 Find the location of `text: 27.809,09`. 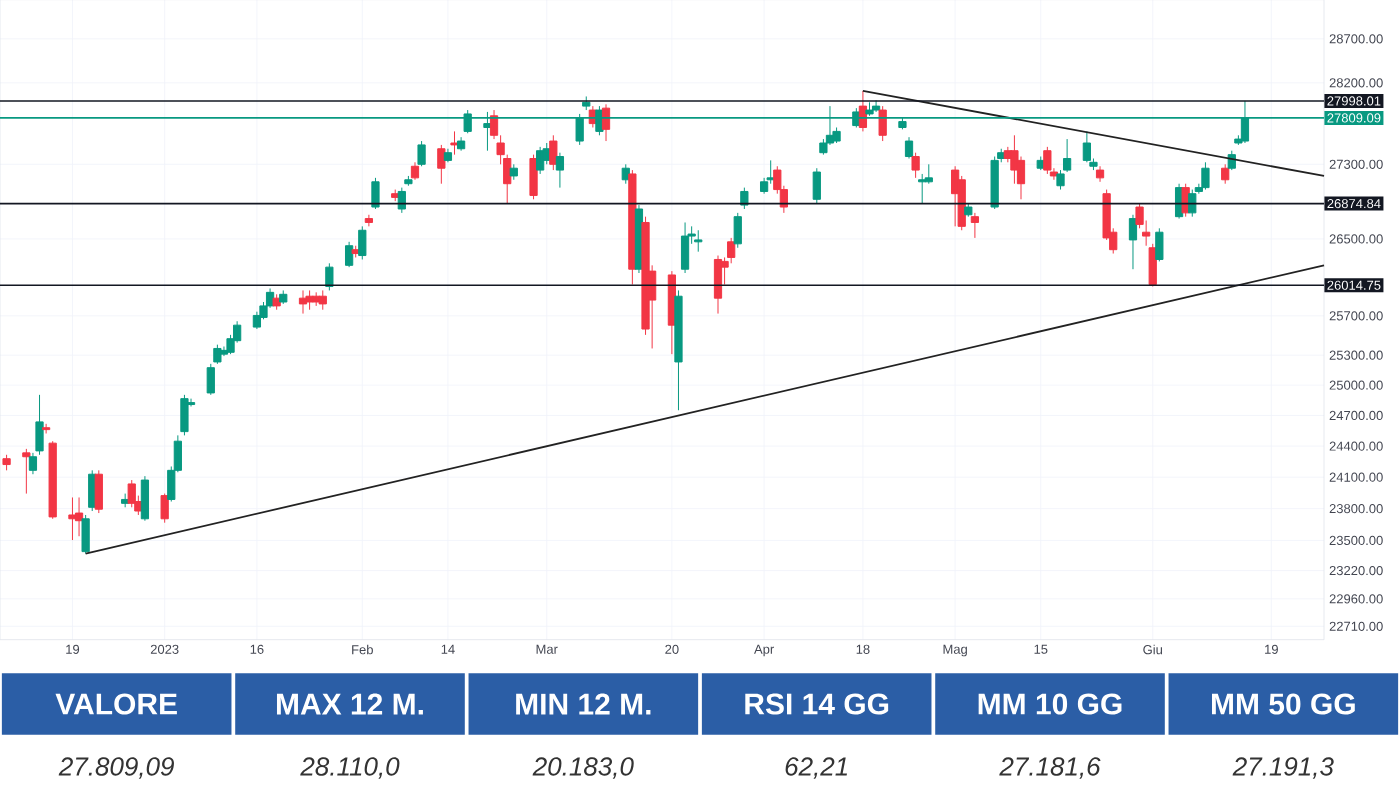

text: 27.809,09 is located at coordinates (116, 768).